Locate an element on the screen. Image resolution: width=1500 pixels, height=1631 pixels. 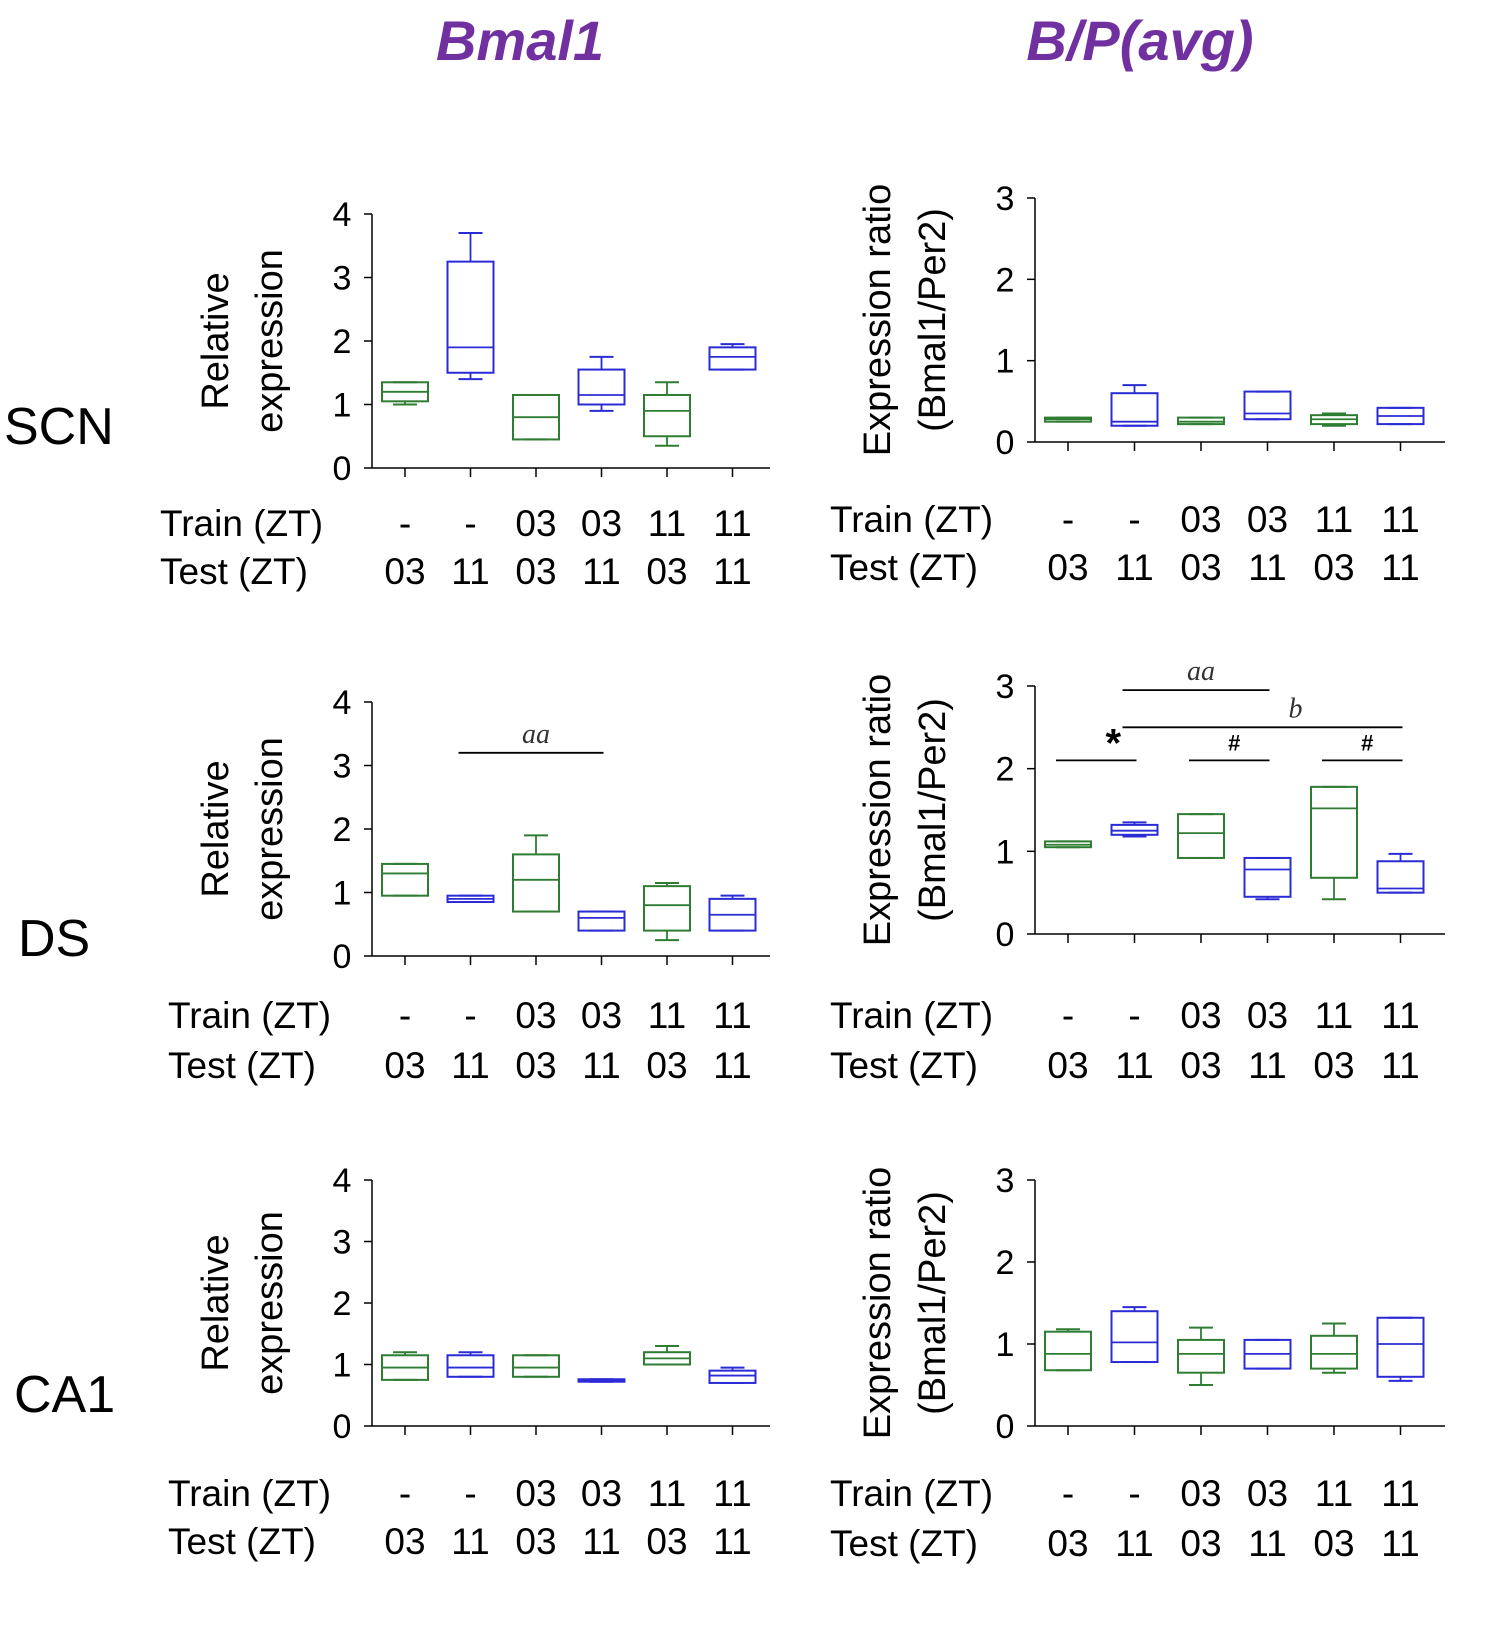
row-label-scn: SCN is located at coordinates (59, 427).